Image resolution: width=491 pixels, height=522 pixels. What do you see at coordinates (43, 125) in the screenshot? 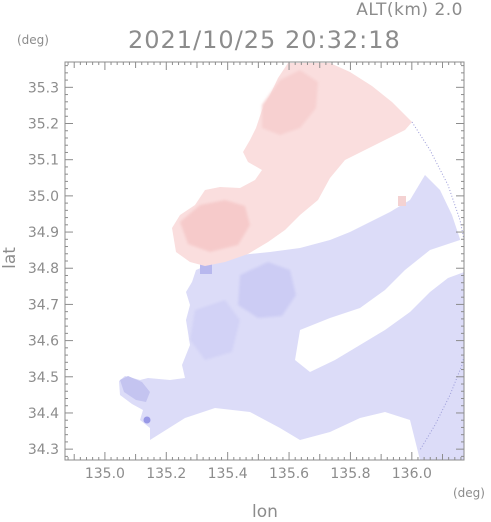
I see `y-tick-label: 35.2` at bounding box center [43, 125].